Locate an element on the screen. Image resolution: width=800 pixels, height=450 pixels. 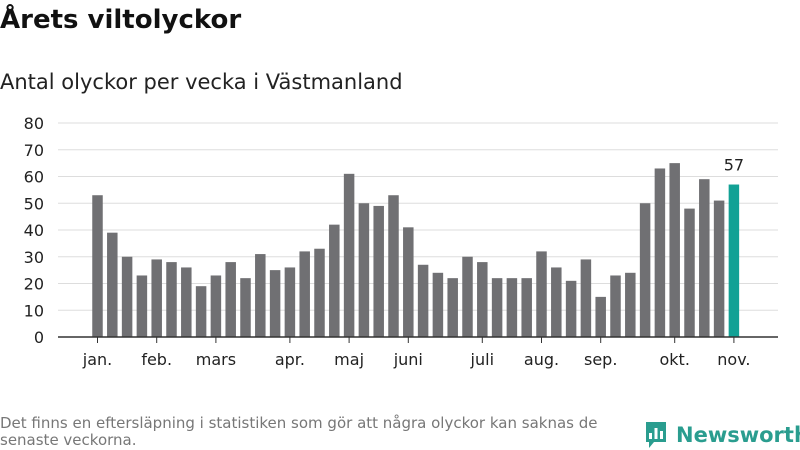
y-tick-label: 30 is located at coordinates (34, 257).